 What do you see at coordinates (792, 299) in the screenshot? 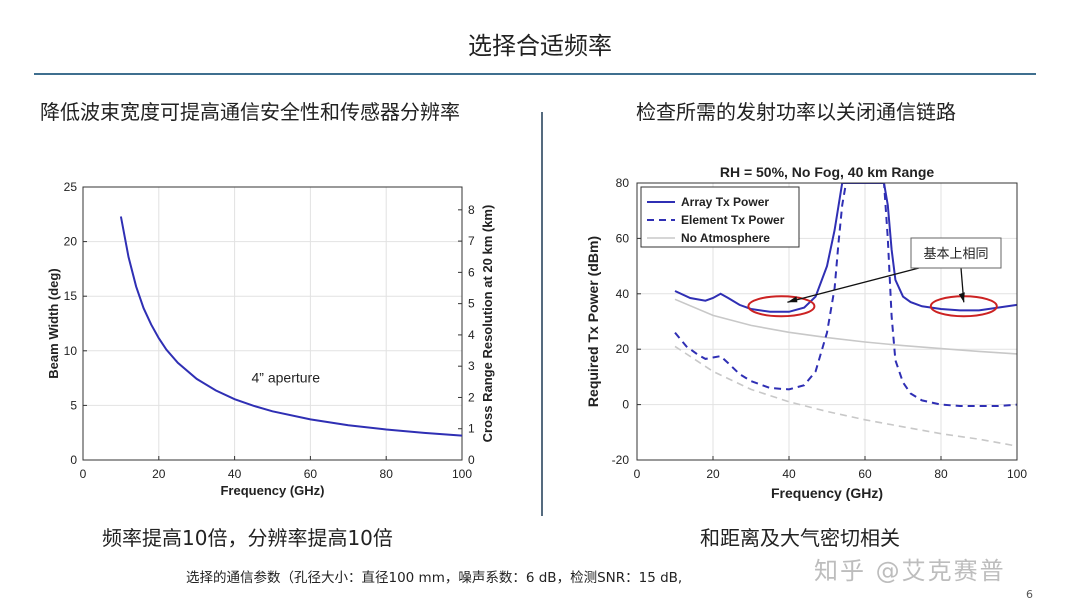
I see `callout-arrowhead-left` at bounding box center [792, 299].